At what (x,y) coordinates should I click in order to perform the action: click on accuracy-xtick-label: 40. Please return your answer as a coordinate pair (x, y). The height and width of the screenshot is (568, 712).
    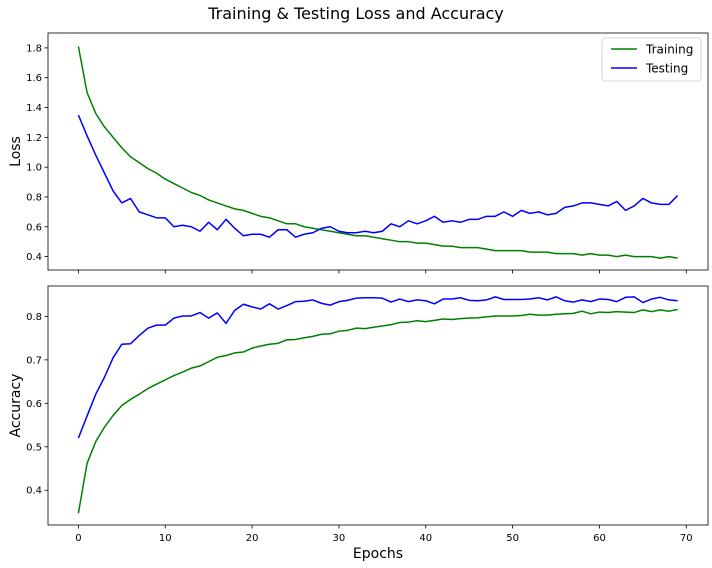
    Looking at the image, I should click on (425, 538).